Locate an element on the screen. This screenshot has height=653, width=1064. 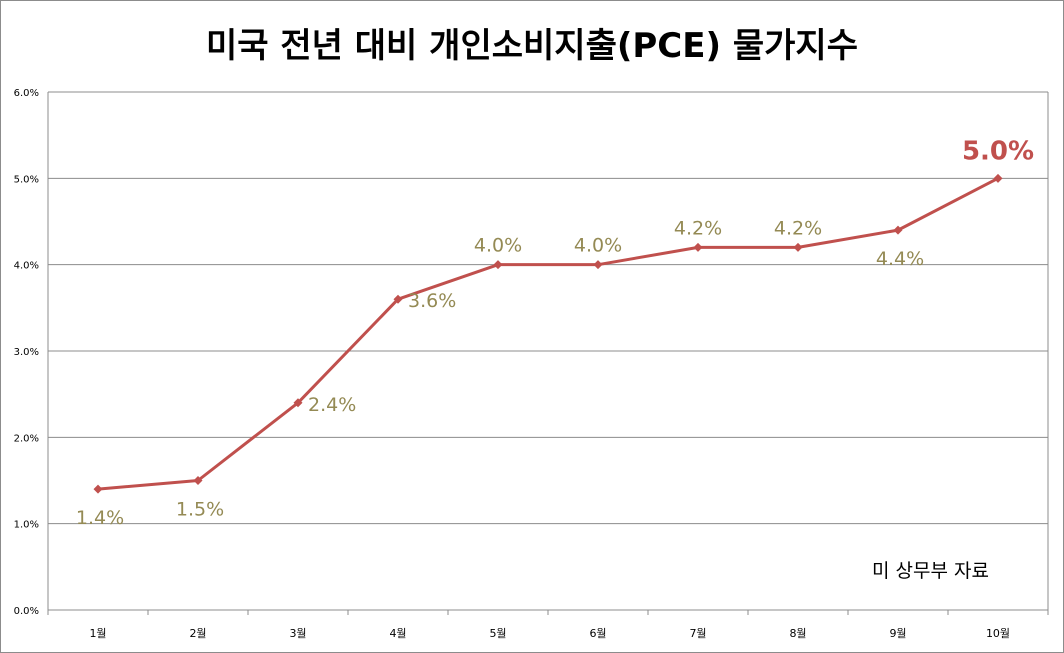
data-label: 5.0% is located at coordinates (998, 151).